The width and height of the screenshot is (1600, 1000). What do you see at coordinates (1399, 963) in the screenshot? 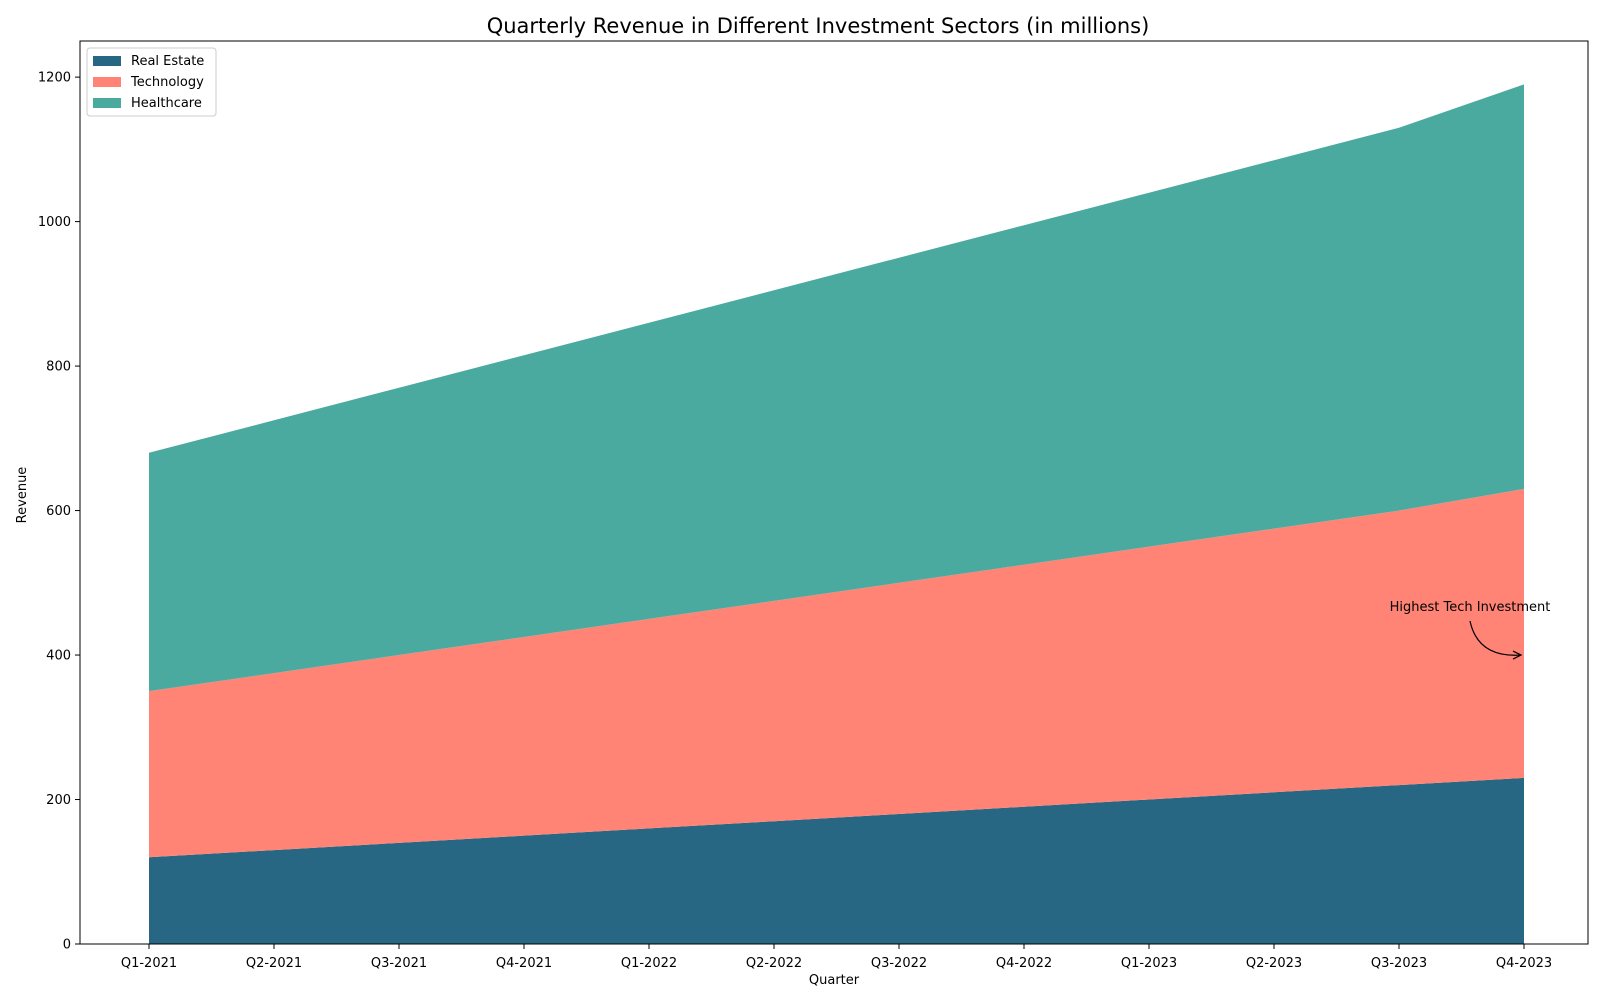
I see `x-tick-label: Q3-2023` at bounding box center [1399, 963].